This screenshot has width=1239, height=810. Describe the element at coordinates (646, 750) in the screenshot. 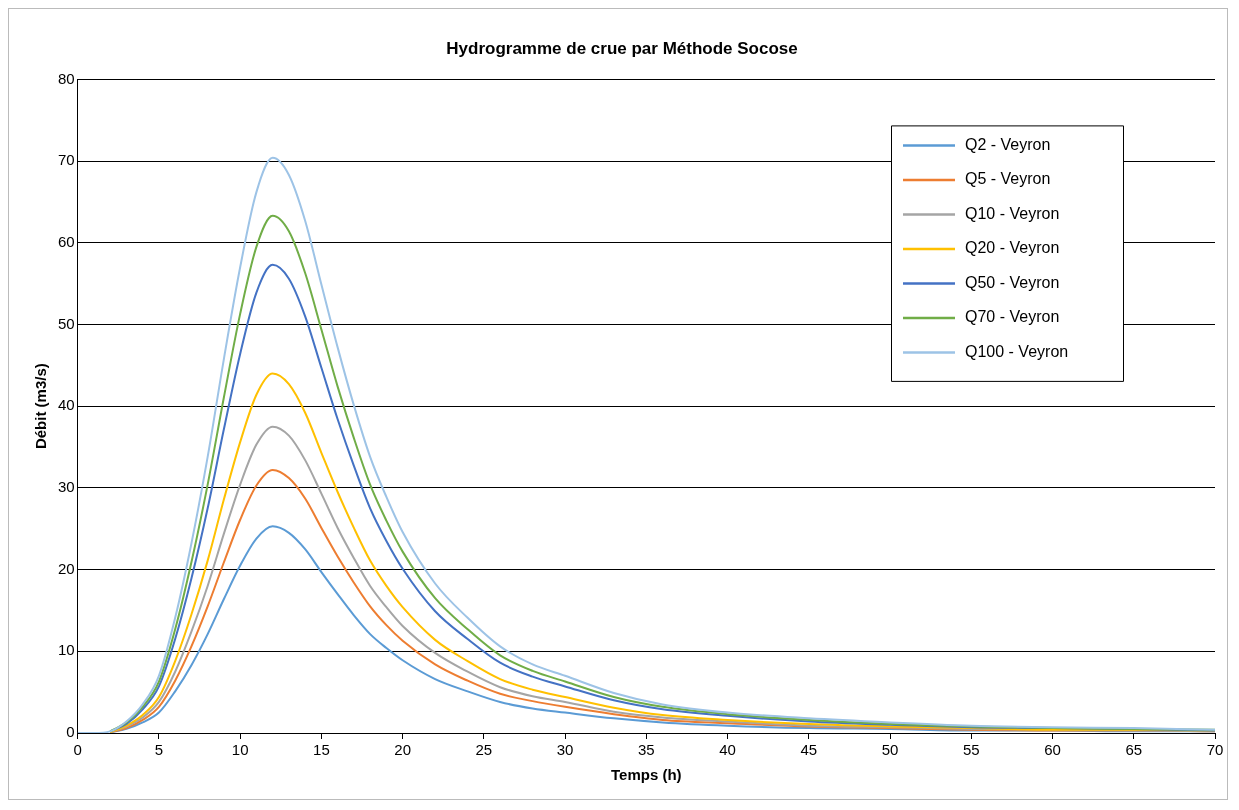

I see `x-tick-label: 35` at that location.